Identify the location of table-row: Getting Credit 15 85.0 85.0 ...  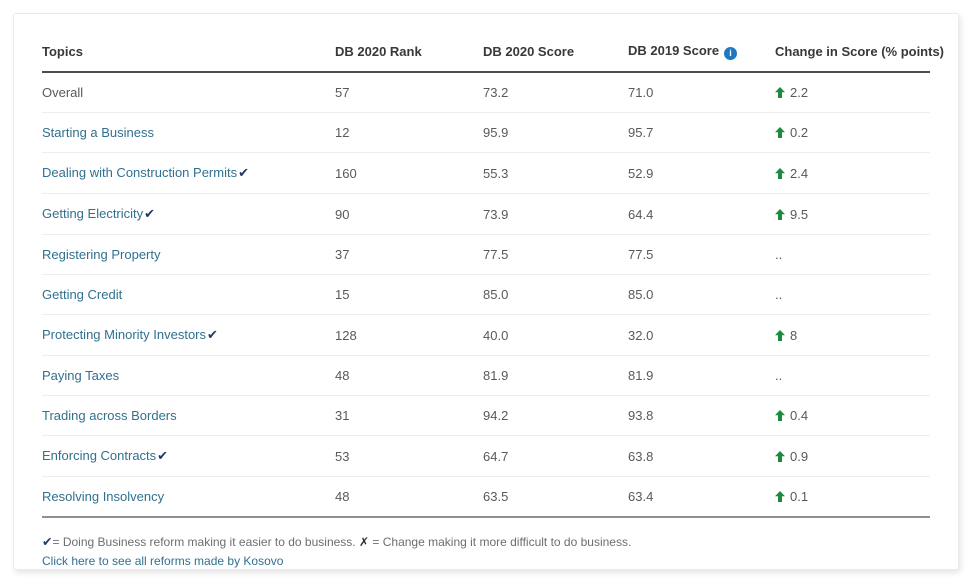
(486, 294).